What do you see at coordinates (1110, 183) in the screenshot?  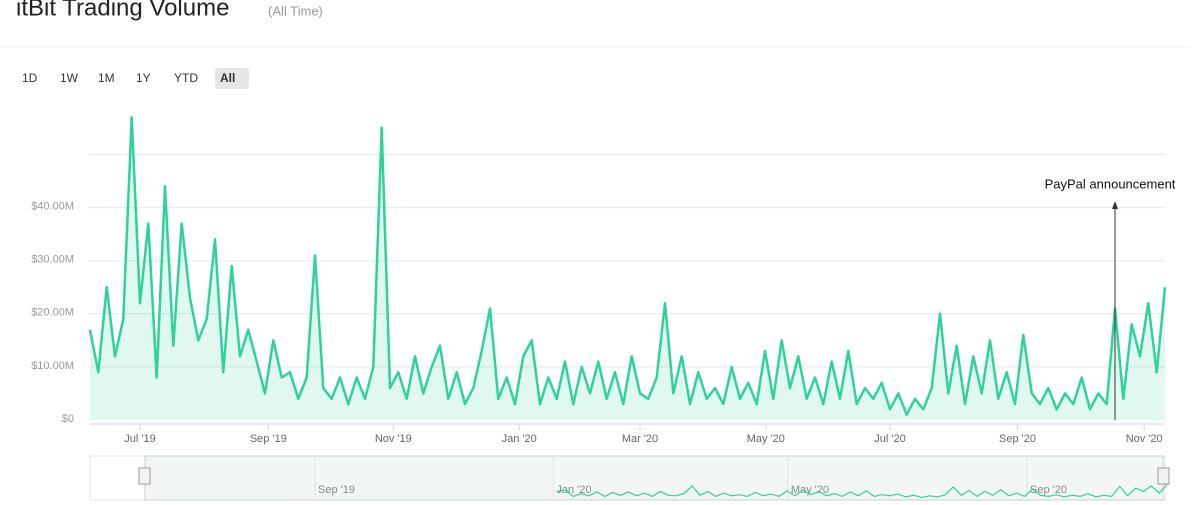 I see `annotation-text: PayPal announcement` at bounding box center [1110, 183].